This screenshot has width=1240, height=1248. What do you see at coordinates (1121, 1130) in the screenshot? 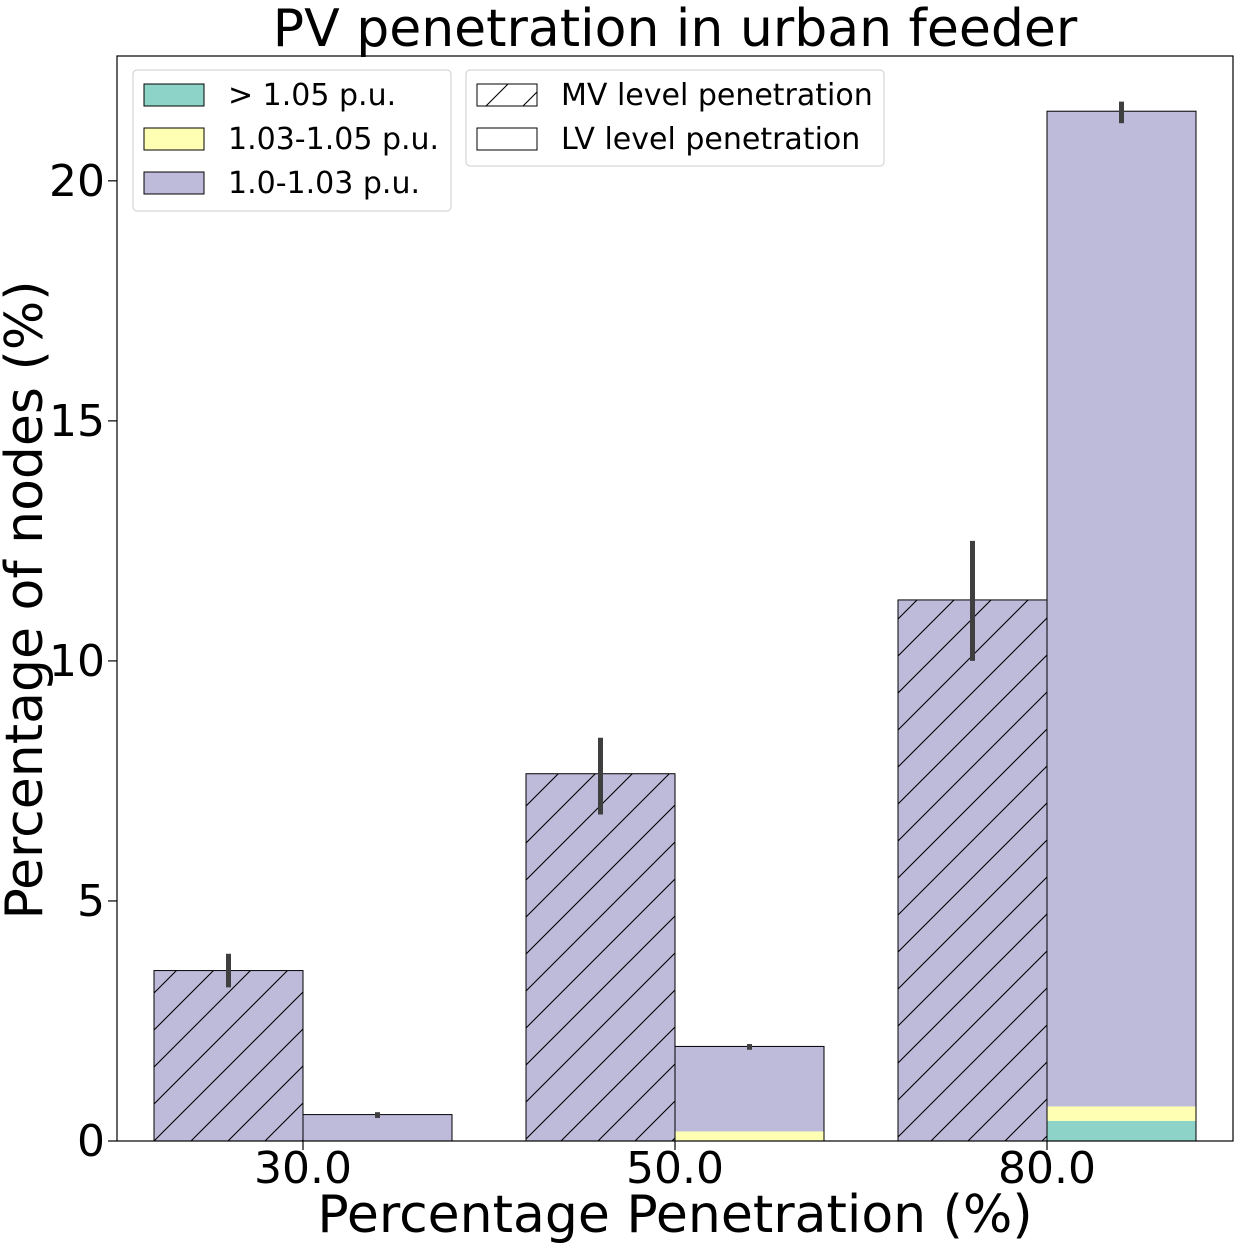
I see `bar-lv-80.0-gt105` at bounding box center [1121, 1130].